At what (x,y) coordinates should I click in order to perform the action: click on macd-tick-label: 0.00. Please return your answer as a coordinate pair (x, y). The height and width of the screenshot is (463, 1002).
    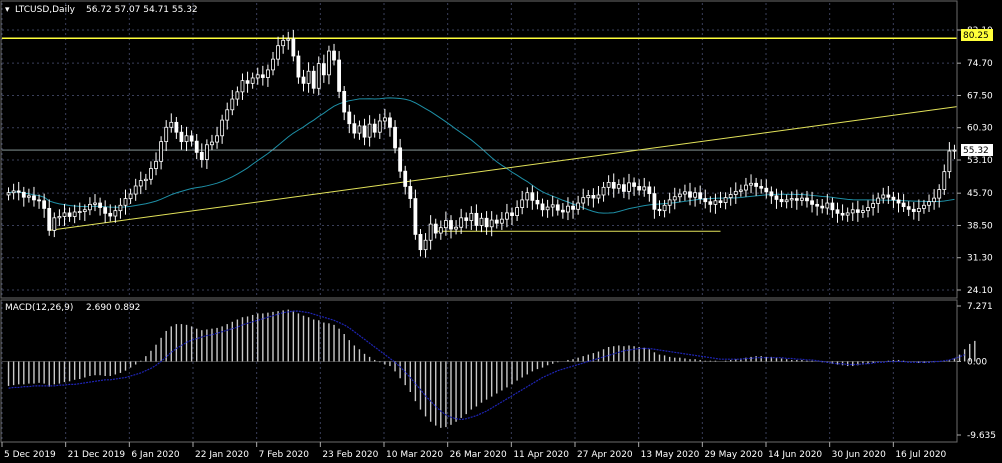
    Looking at the image, I should click on (977, 362).